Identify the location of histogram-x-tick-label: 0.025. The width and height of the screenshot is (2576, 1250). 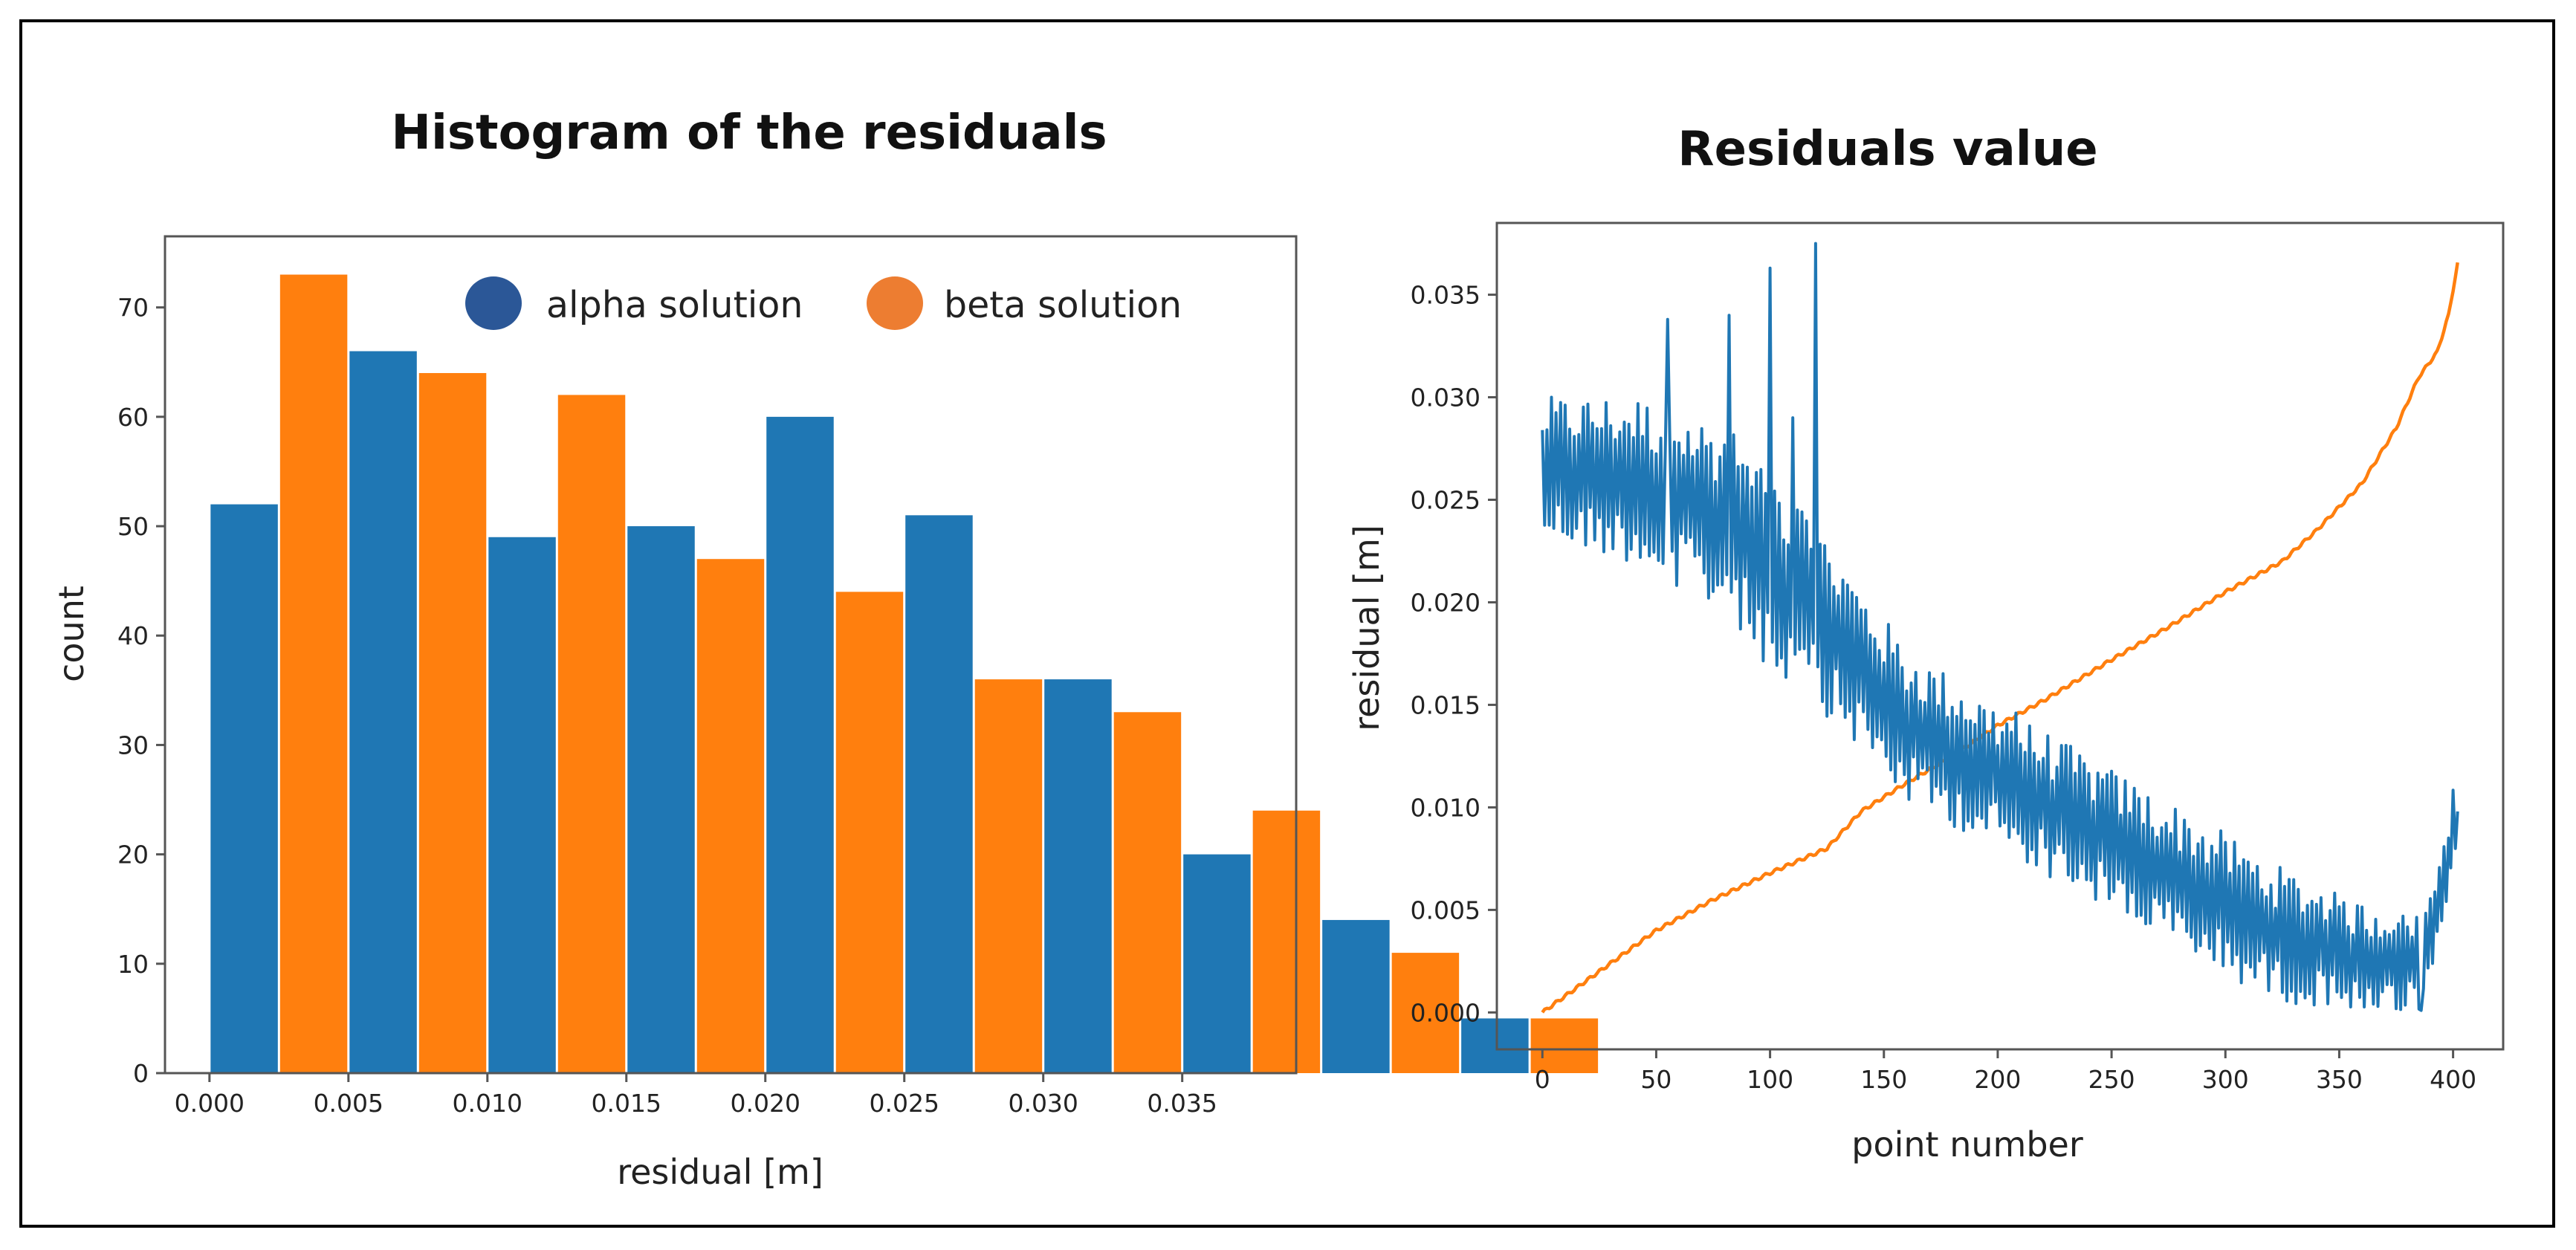
(904, 1103).